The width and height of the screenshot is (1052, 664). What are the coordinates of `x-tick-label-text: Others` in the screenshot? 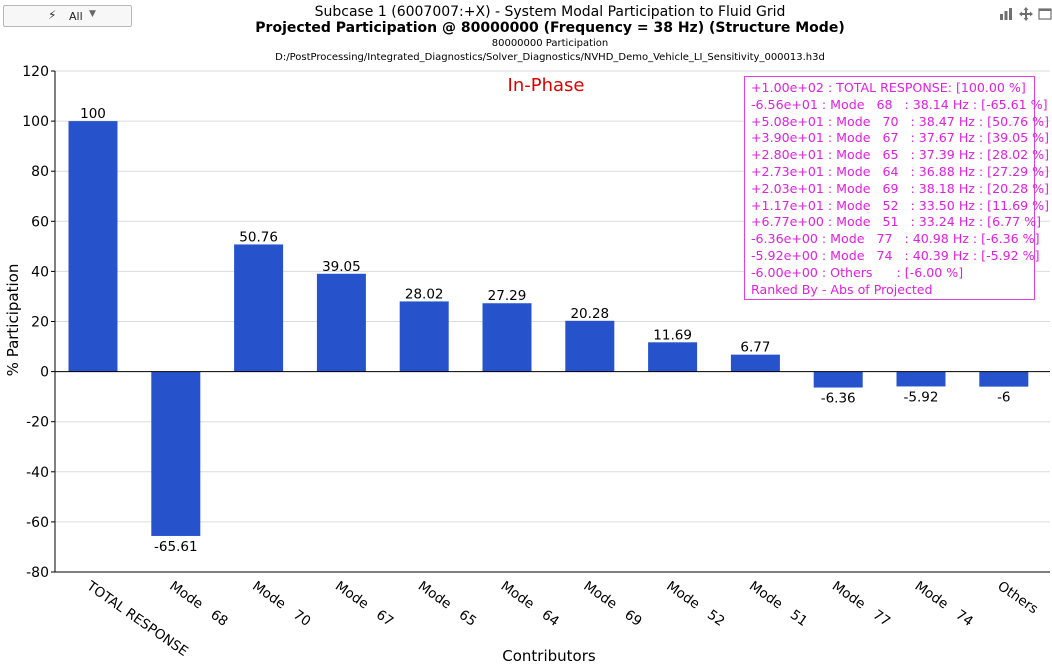 It's located at (1018, 597).